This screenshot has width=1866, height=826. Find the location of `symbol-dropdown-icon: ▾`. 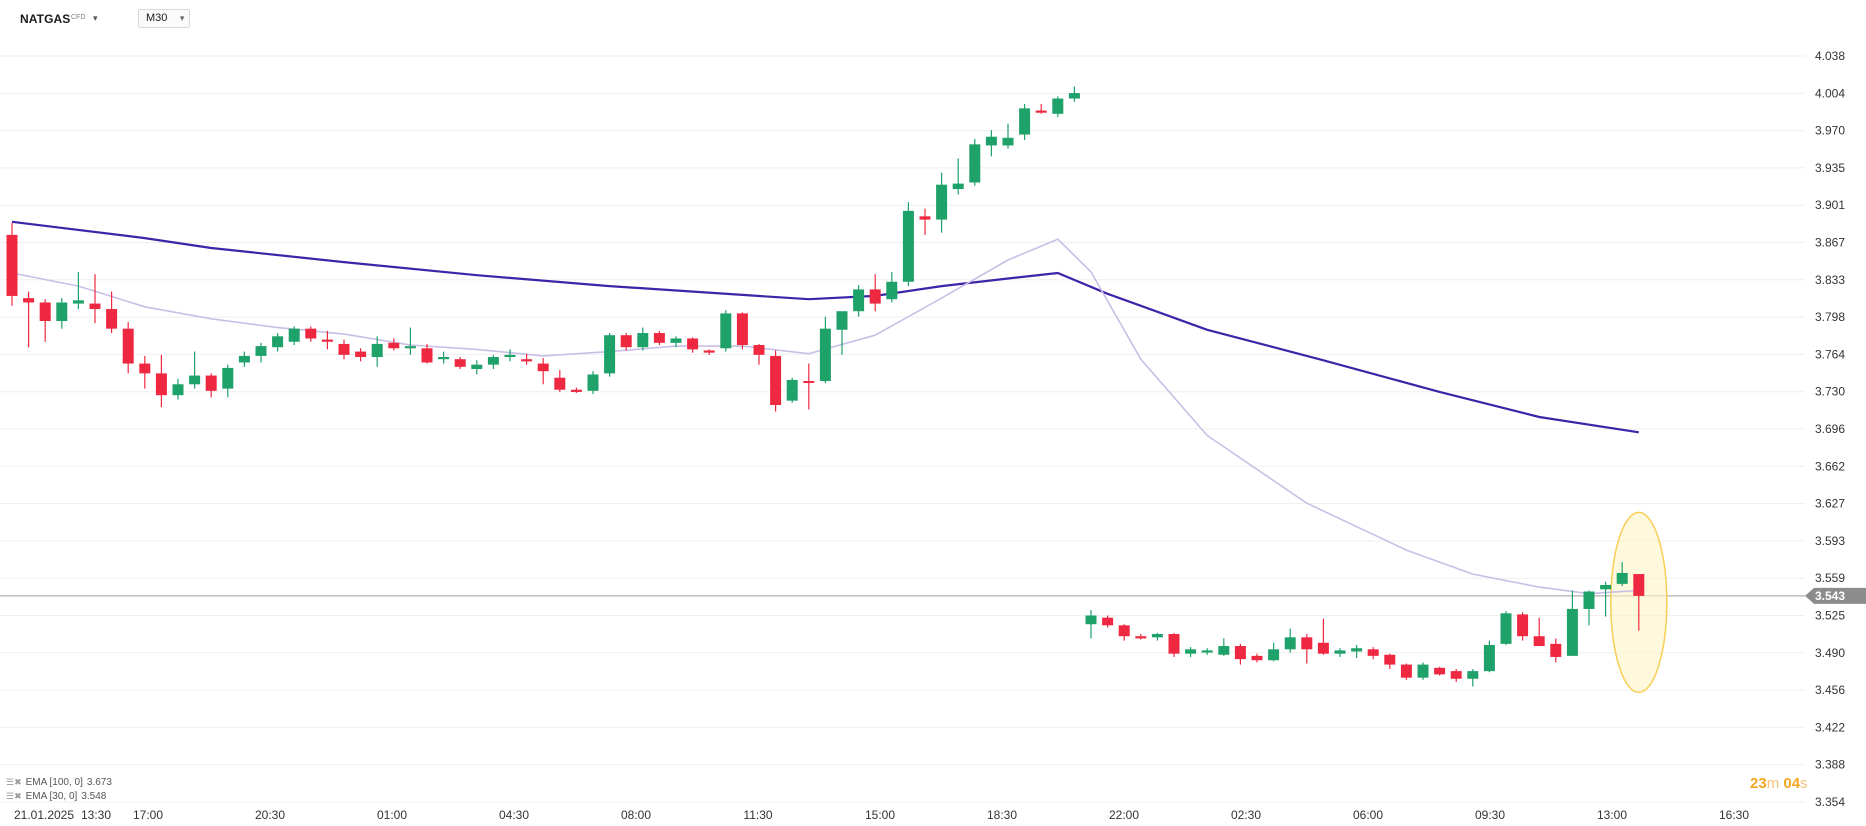

symbol-dropdown-icon: ▾ is located at coordinates (95, 18).